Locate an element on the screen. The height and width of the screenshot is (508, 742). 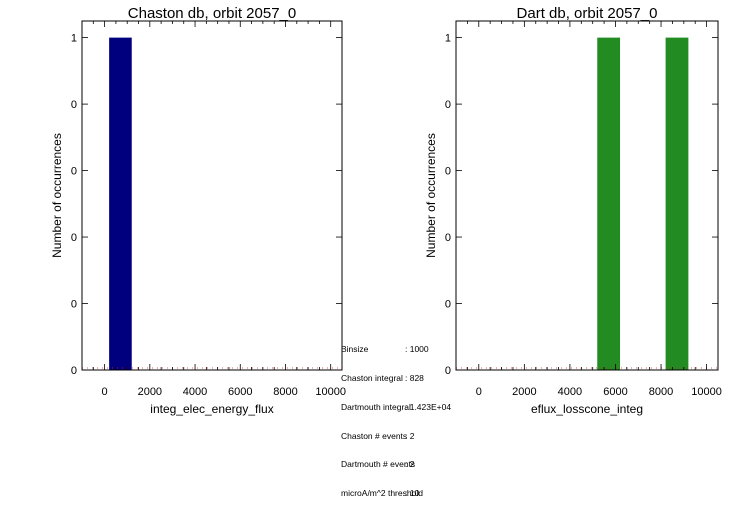
stat-key: Chaston # events is located at coordinates (374, 435).